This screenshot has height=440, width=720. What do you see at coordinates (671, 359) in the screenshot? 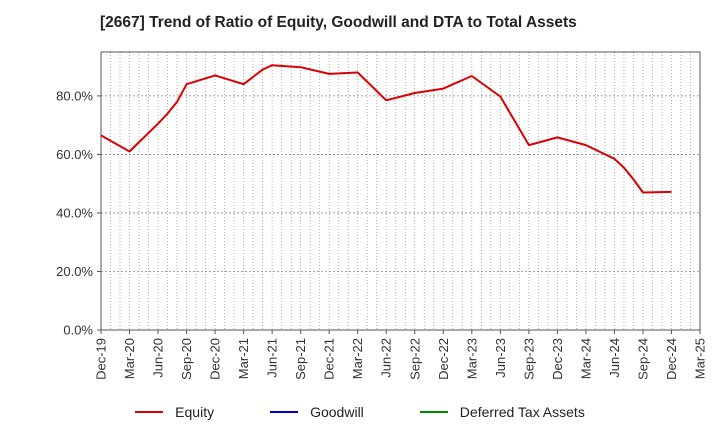
I see `x-tick-label: Dec-24` at bounding box center [671, 359].